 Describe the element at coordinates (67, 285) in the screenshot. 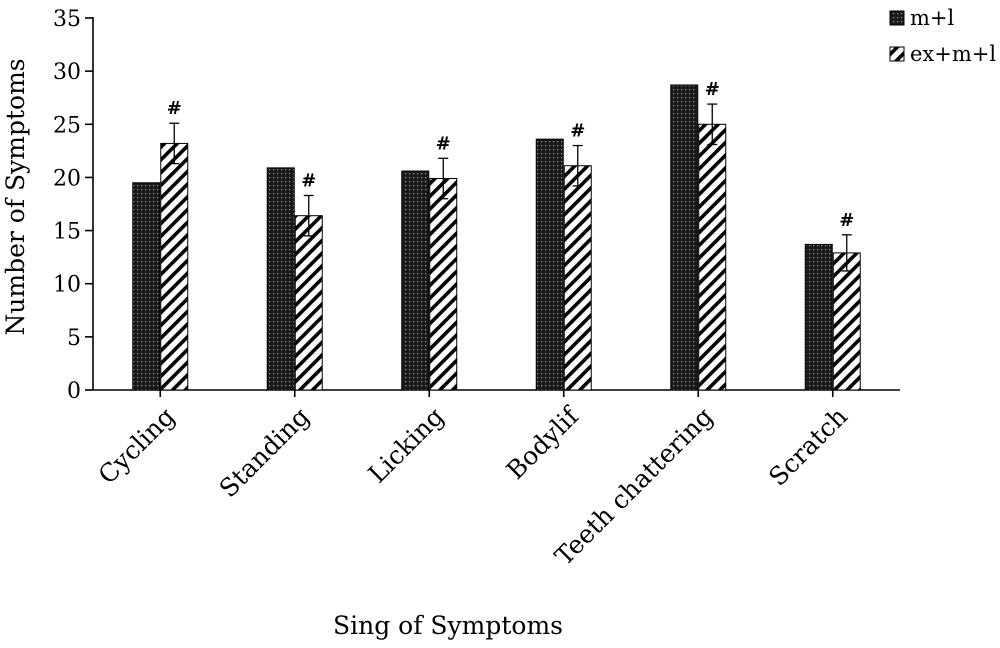

I see `y-tick-label: 10` at that location.